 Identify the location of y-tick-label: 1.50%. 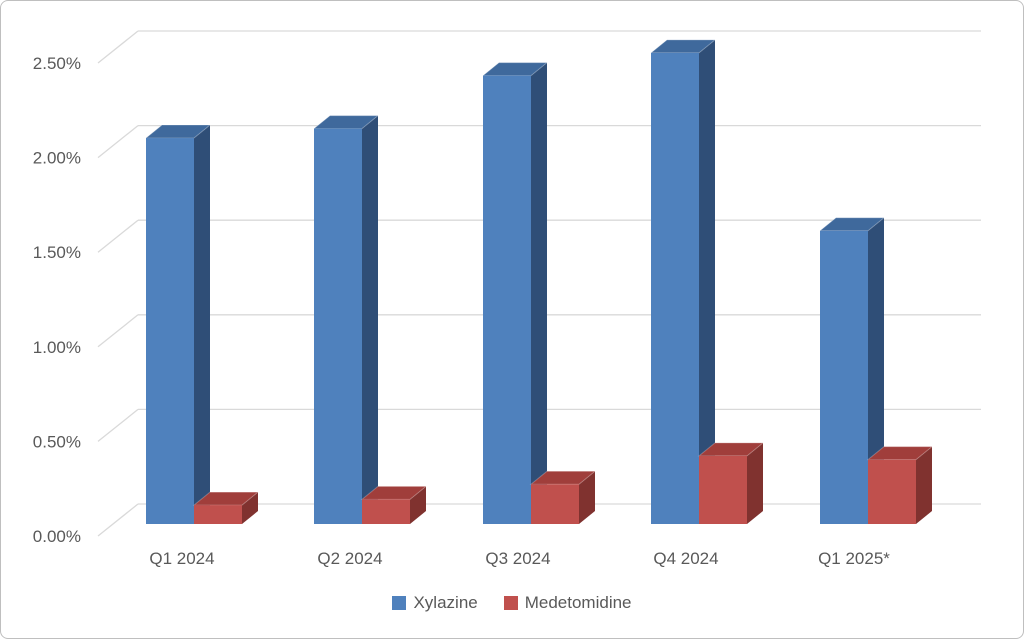
(57, 252).